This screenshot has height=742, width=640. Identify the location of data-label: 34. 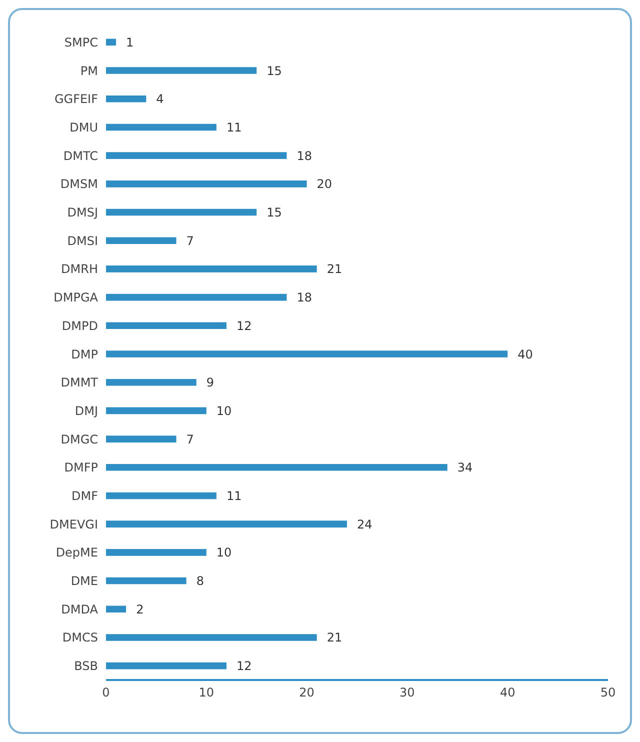
(465, 467).